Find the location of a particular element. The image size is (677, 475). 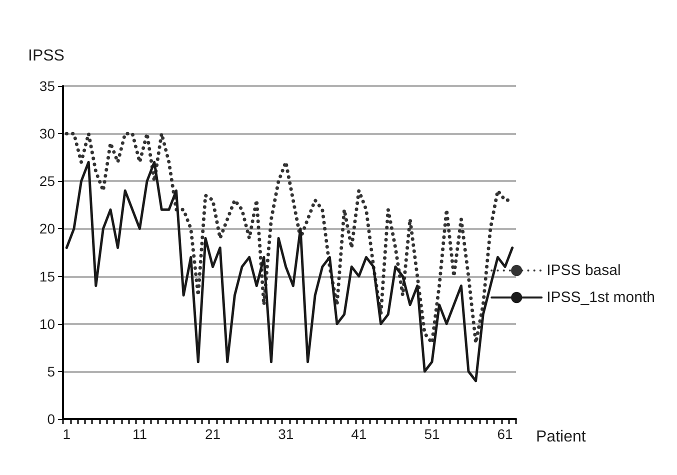

x-tick-label: 51 is located at coordinates (432, 434).